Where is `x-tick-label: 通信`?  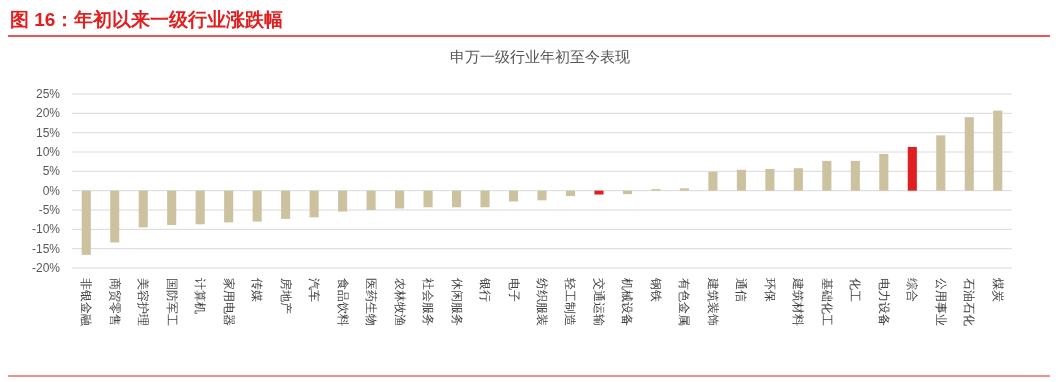
x-tick-label: 通信 is located at coordinates (741, 290).